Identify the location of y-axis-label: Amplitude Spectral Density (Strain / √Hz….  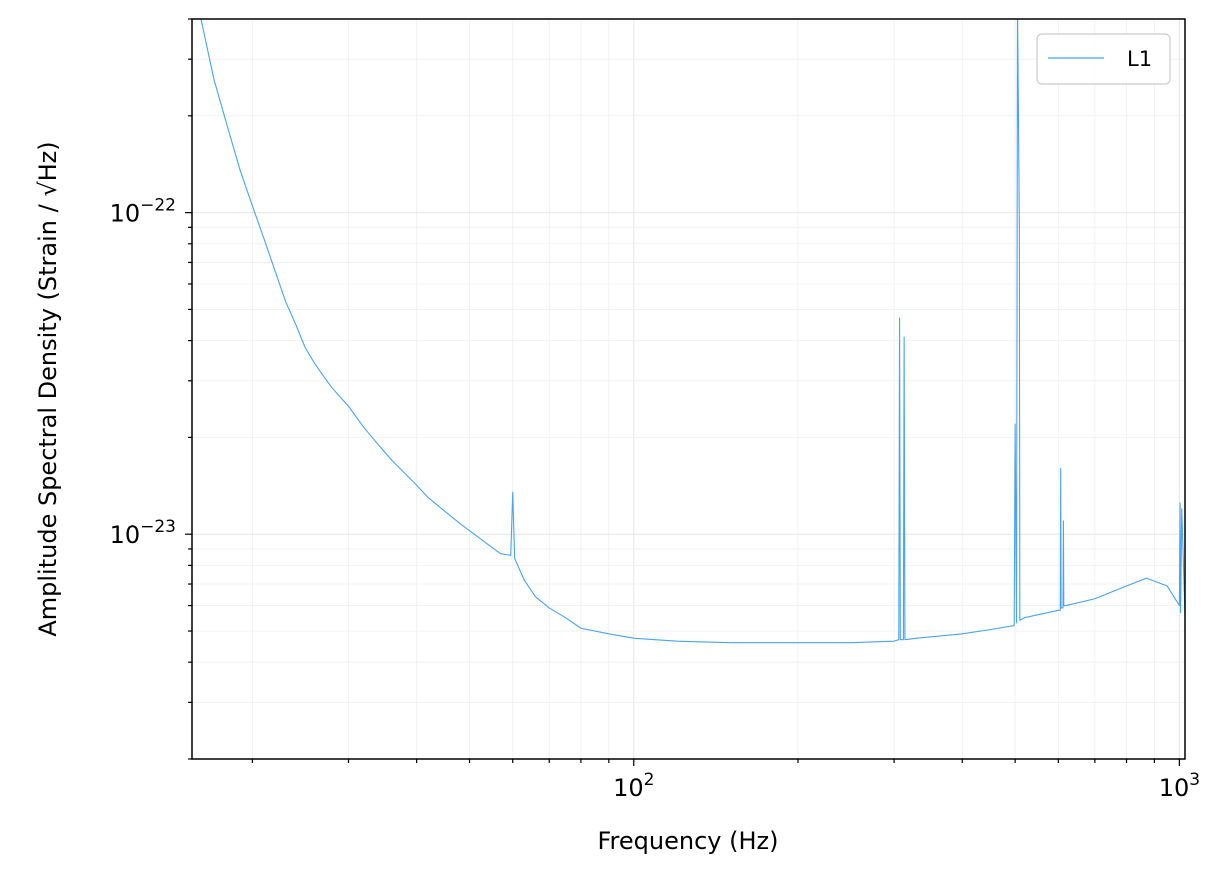
(48, 388).